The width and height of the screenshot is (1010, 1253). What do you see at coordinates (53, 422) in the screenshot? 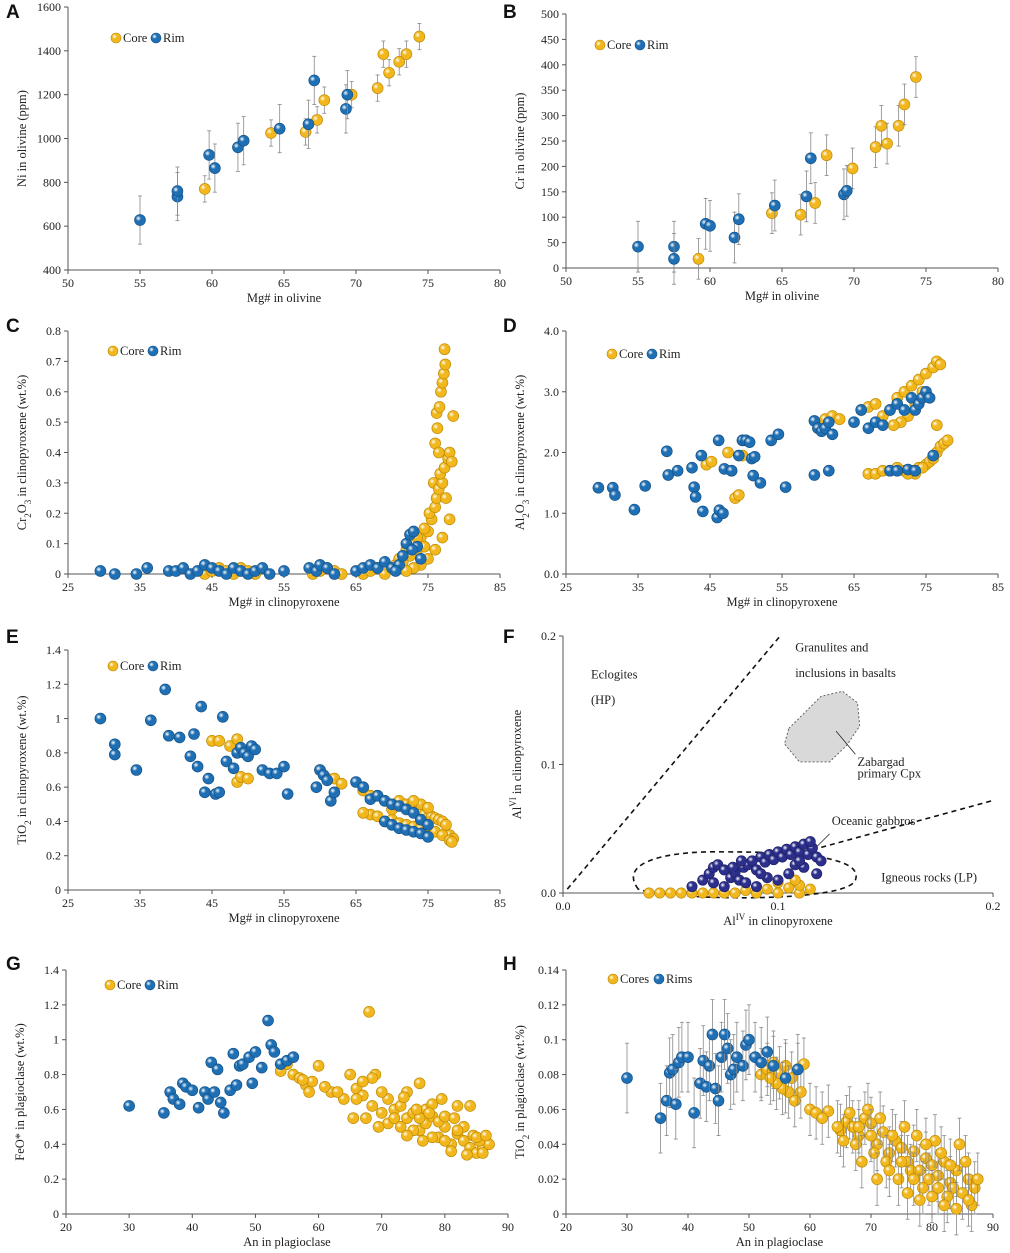
I see `y-tick-label: 0.5` at bounding box center [53, 422].